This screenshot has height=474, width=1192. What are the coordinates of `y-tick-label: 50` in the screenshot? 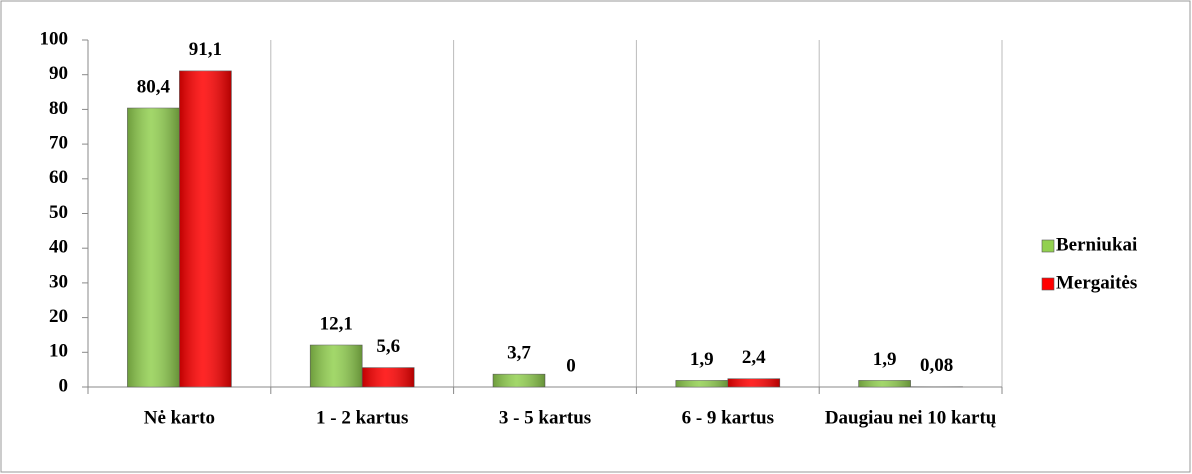 It's located at (58, 212).